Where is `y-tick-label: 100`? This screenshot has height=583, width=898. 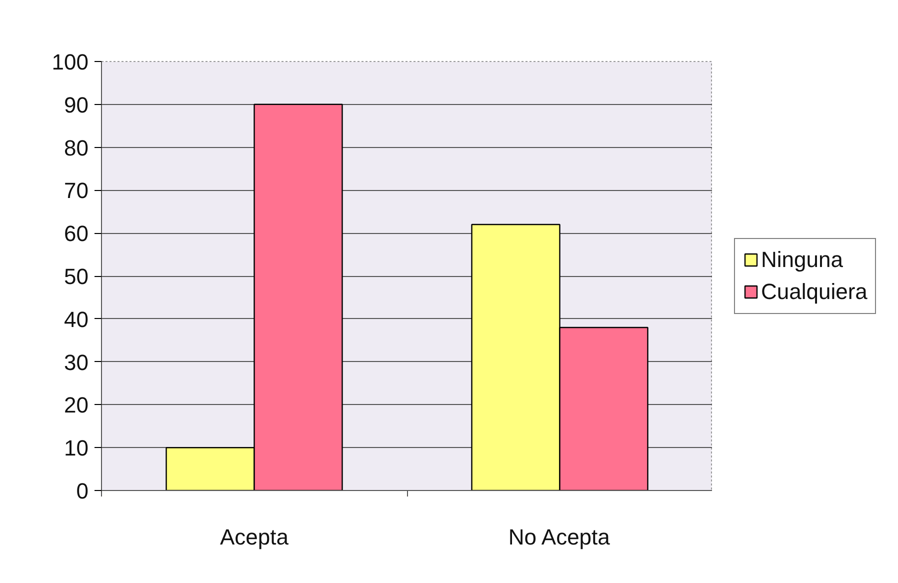
y-tick-label: 100 is located at coordinates (70, 62).